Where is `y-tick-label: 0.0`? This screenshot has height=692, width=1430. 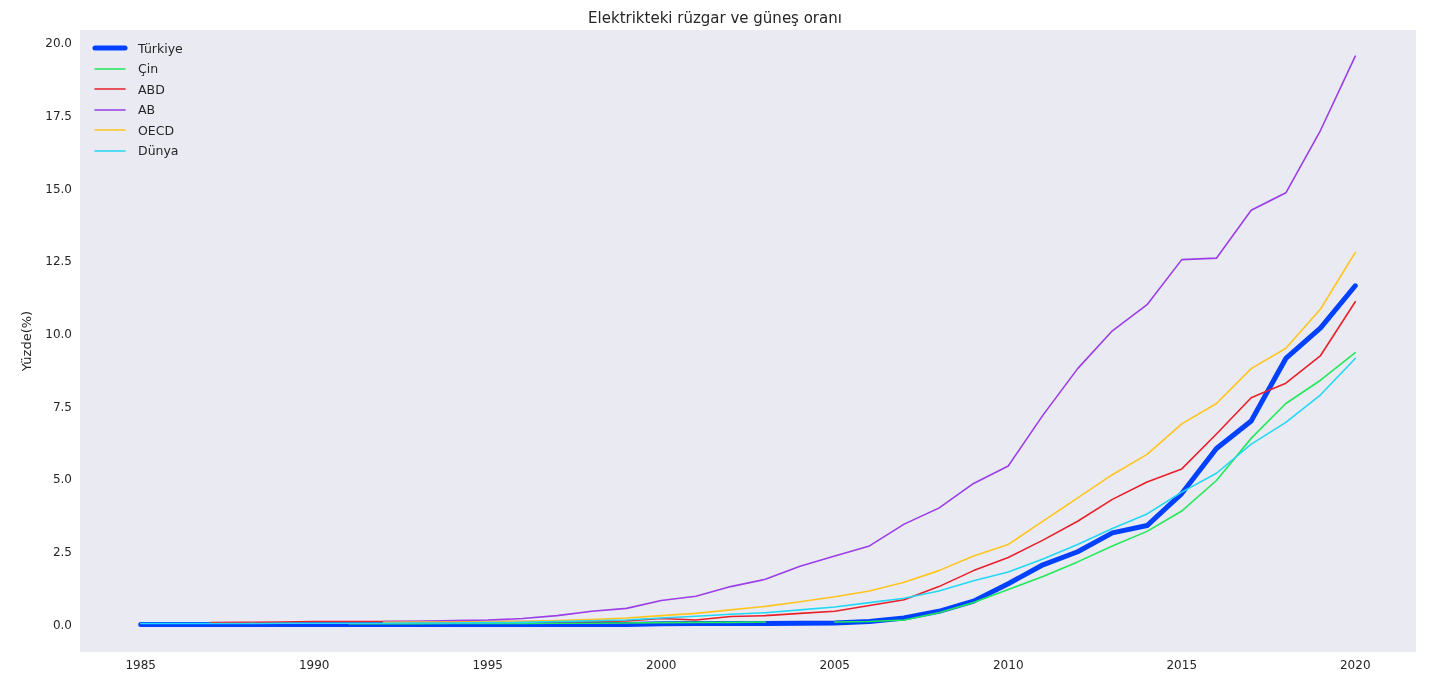 y-tick-label: 0.0 is located at coordinates (62, 624).